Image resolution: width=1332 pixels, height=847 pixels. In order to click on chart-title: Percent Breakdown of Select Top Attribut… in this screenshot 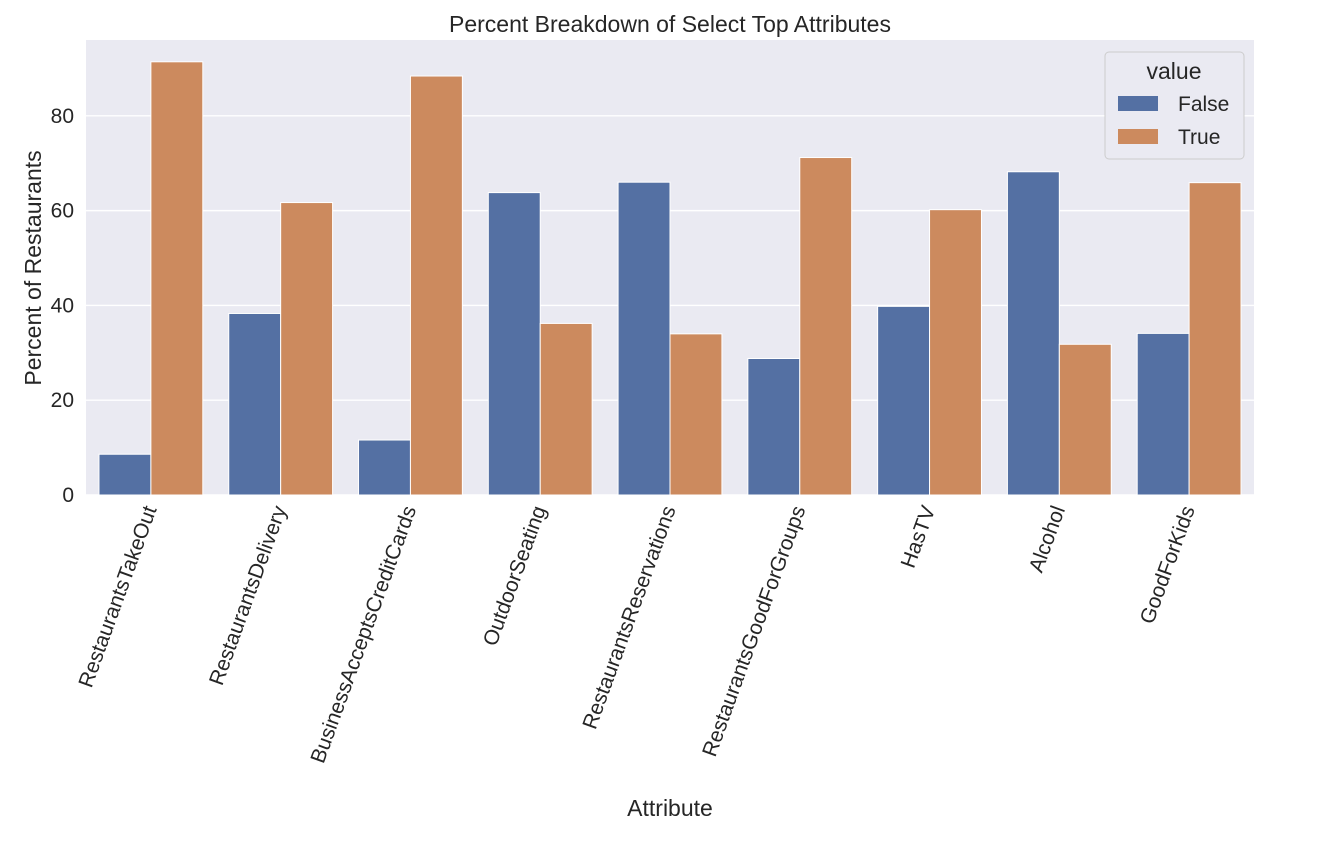, I will do `click(670, 24)`.